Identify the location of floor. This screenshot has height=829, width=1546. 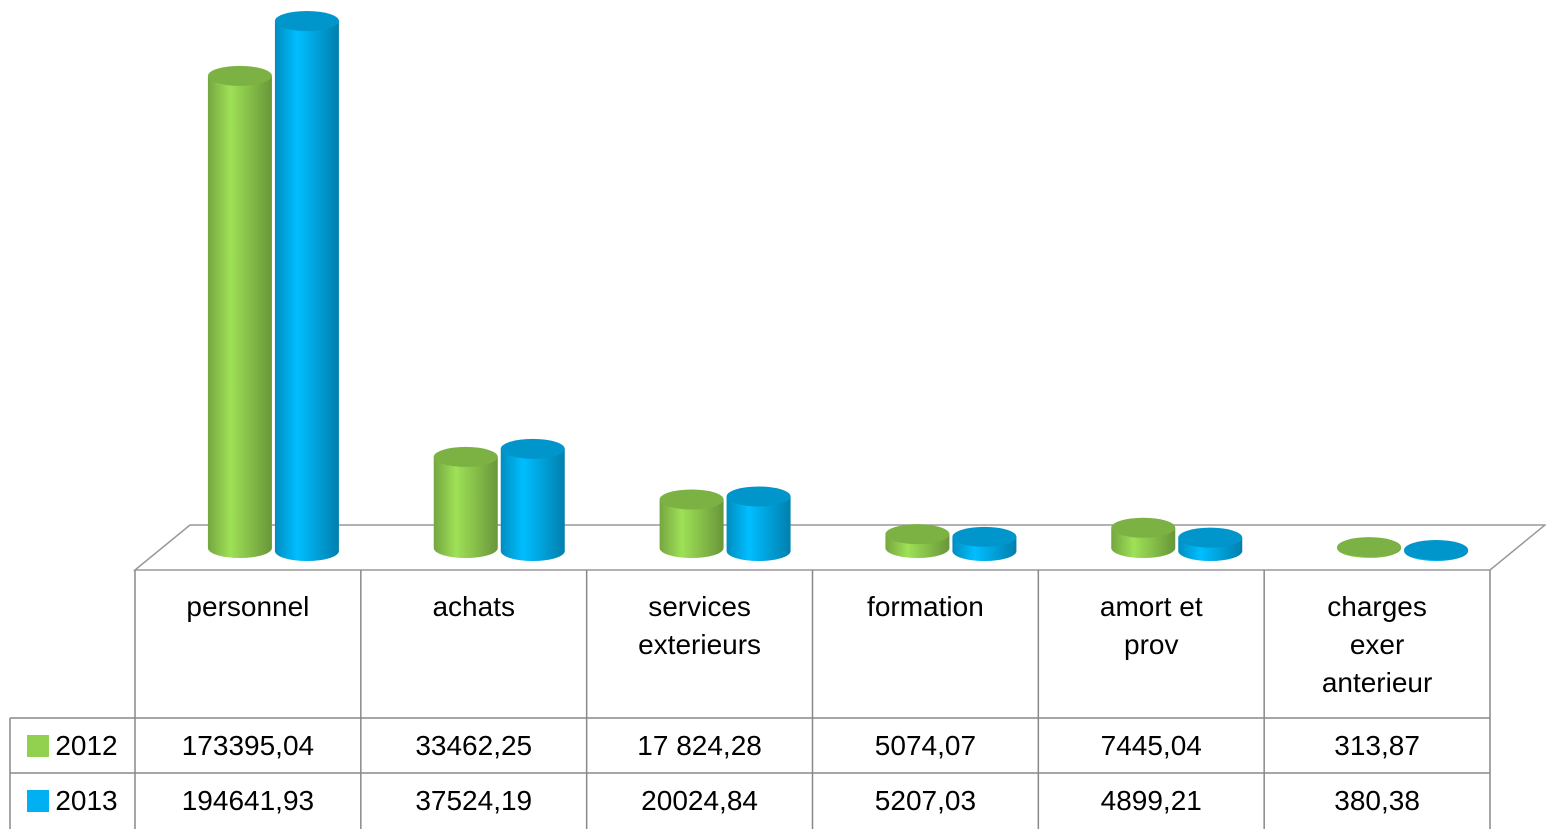
(839, 547).